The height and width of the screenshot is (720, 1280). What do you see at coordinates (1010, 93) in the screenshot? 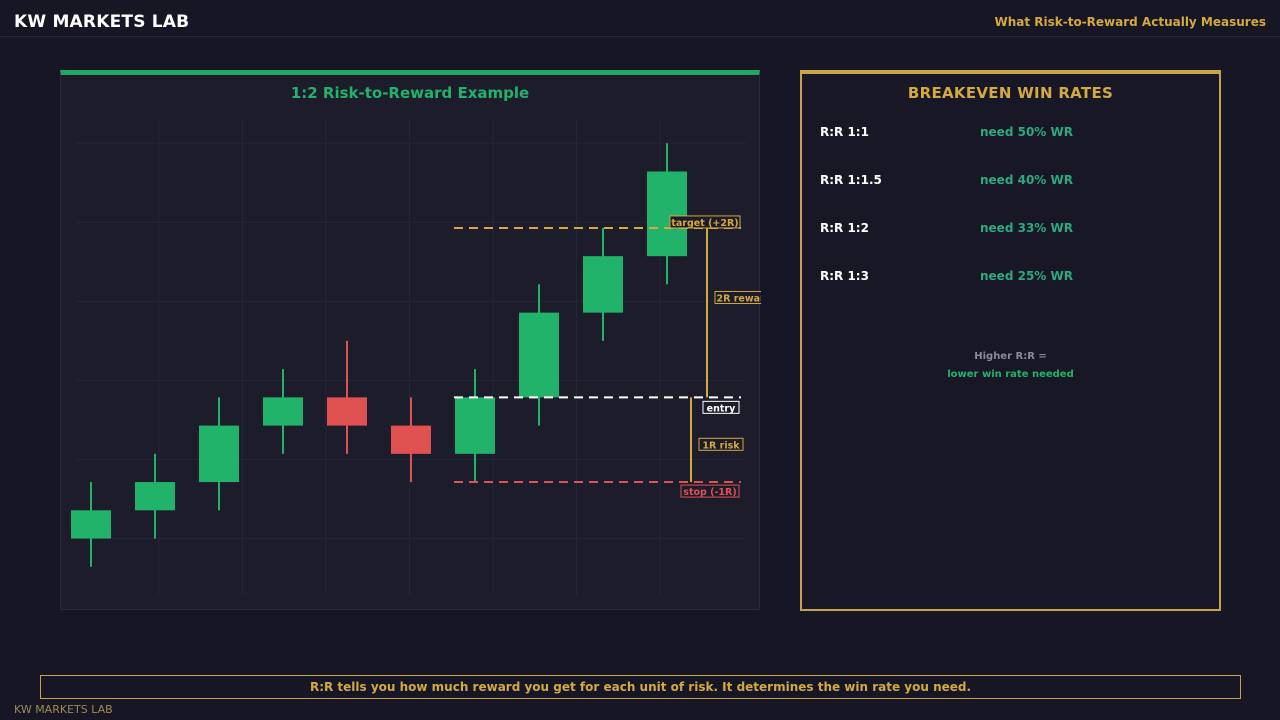
I see `rates-title: BREAKEVEN WIN RATES` at bounding box center [1010, 93].